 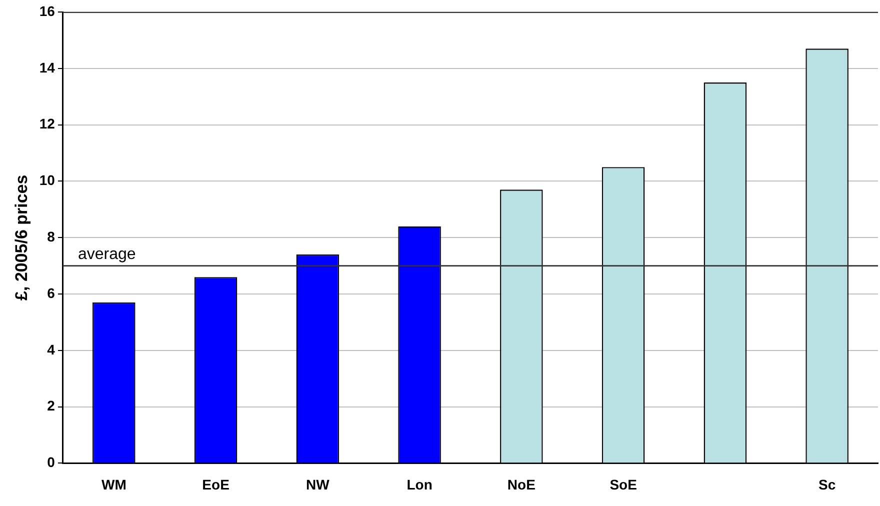 I want to click on y-tick-label: 8, so click(x=51, y=236).